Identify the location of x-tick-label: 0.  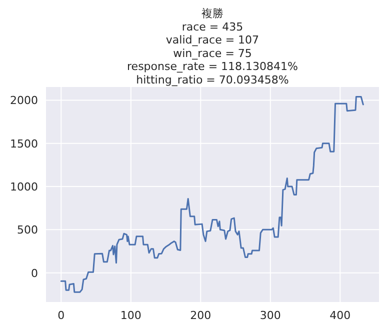
(61, 315).